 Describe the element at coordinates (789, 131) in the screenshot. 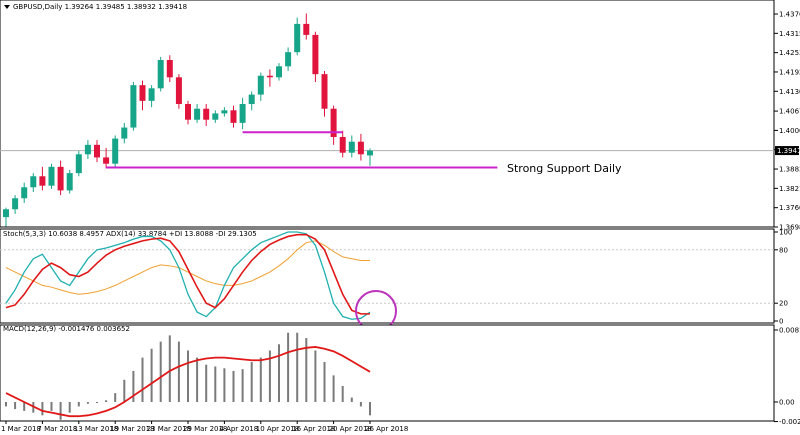

I see `price-tick-label: 1.40060` at that location.